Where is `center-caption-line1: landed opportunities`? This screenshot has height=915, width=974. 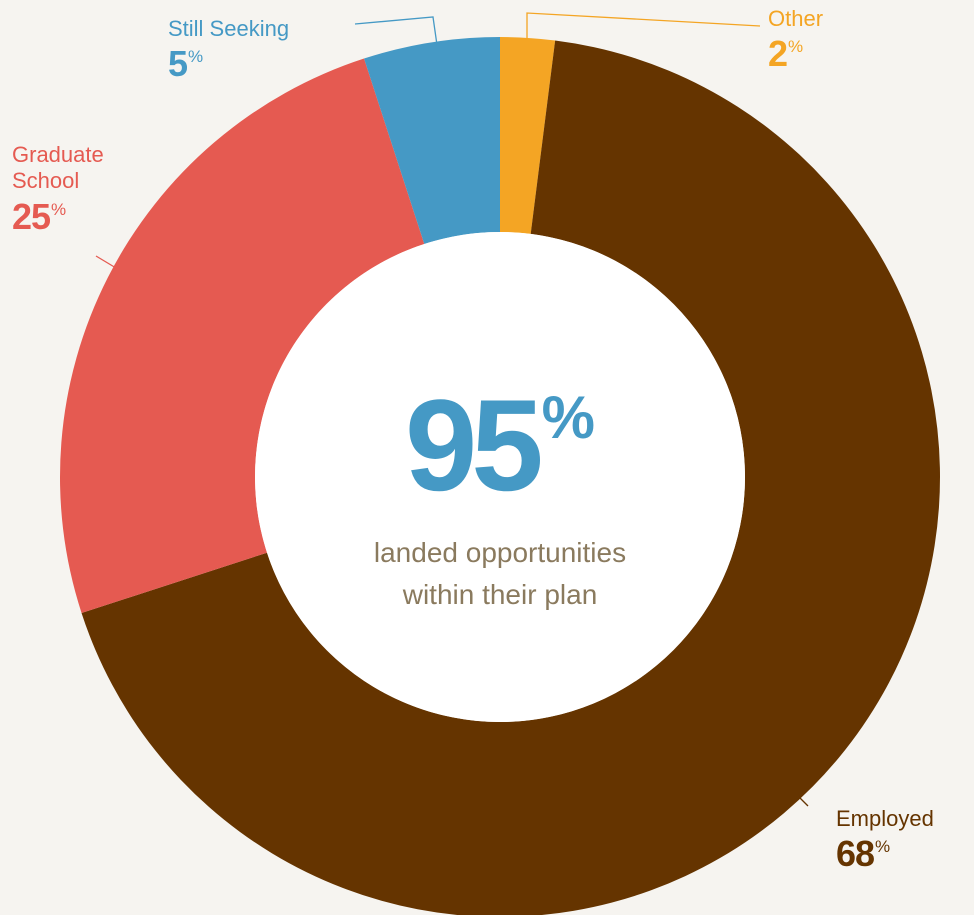
center-caption-line1: landed opportunities is located at coordinates (500, 552).